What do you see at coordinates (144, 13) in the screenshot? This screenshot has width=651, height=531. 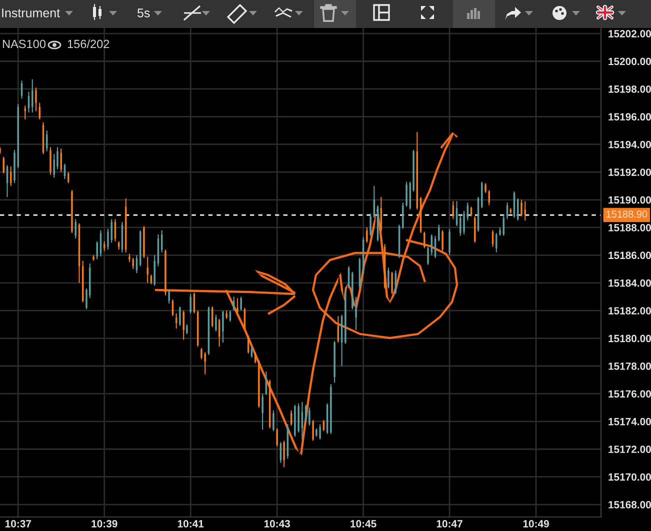 I see `text: 5s` at bounding box center [144, 13].